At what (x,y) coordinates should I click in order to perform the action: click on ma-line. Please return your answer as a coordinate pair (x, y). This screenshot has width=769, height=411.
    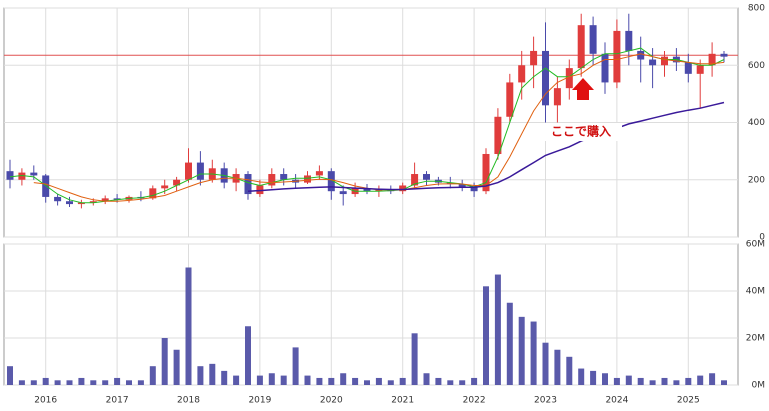
    Looking at the image, I should click on (486, 146).